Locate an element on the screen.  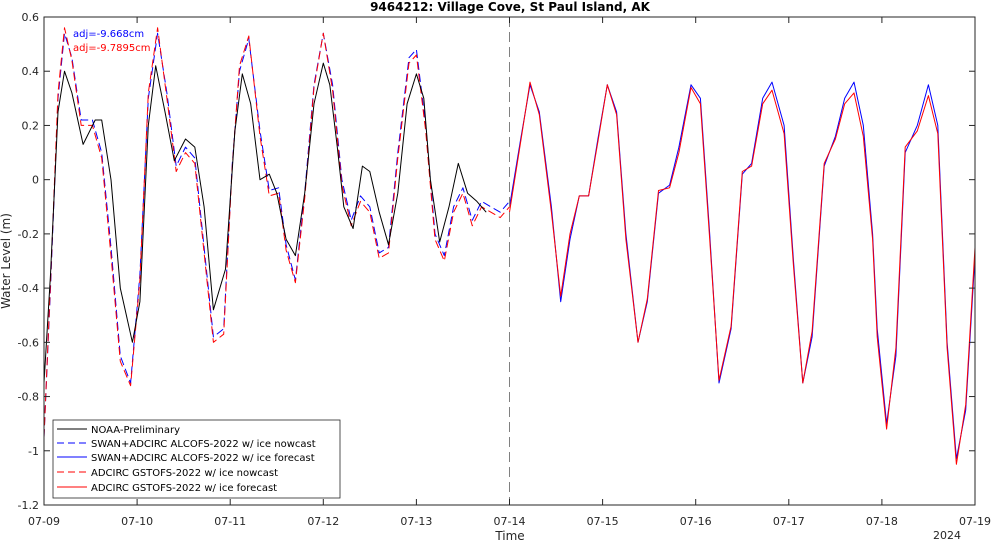
y-tick-label: -1.2 is located at coordinates (28, 505).